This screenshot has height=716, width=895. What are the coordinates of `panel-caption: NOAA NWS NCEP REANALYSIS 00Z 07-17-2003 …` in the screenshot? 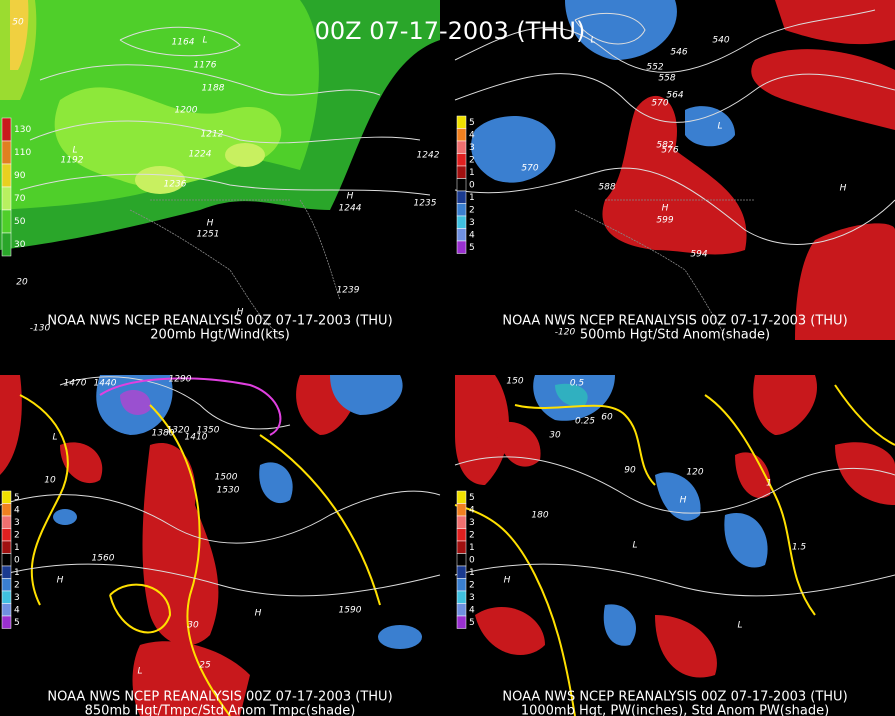 It's located at (674, 697).